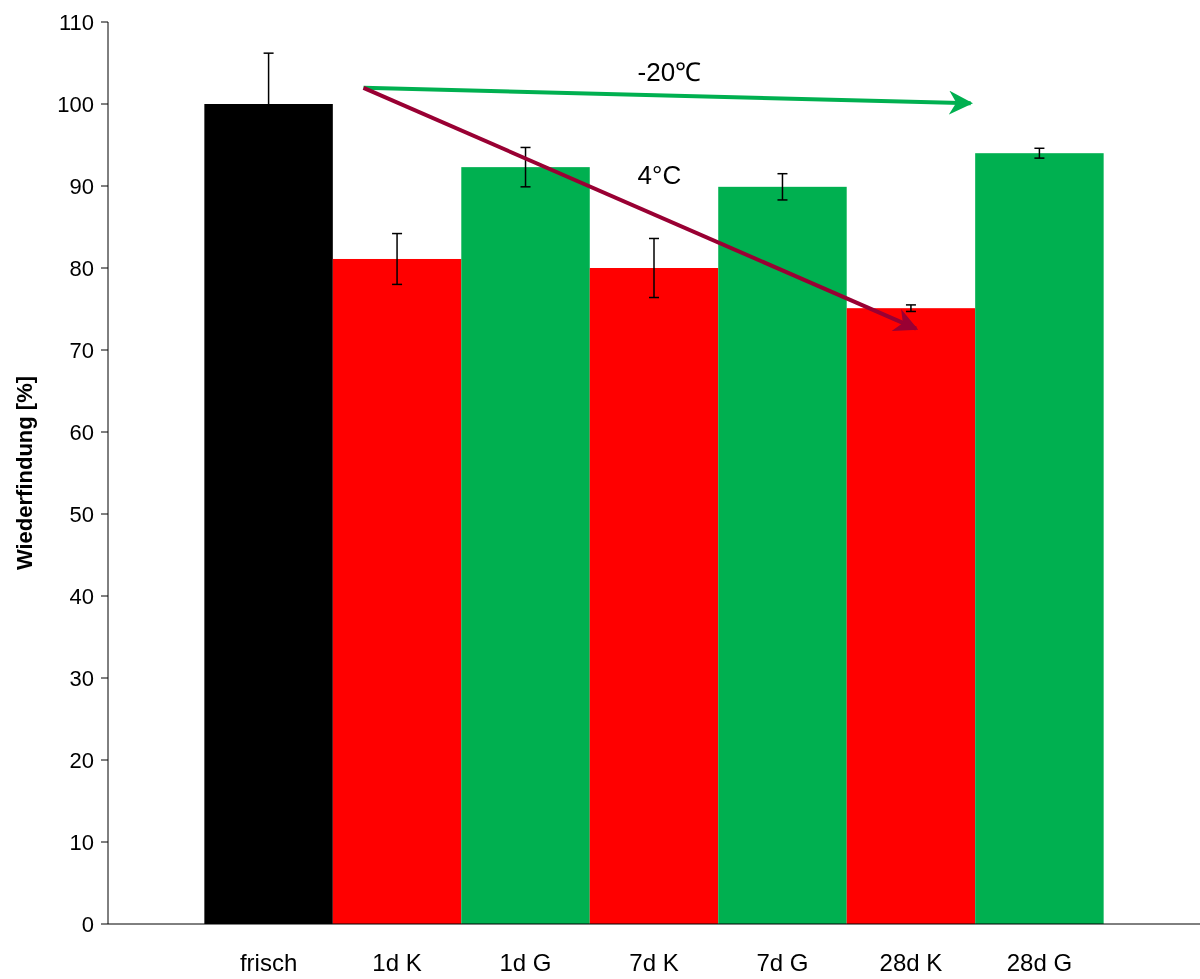 This screenshot has height=979, width=1200. I want to click on y-tick-label: 40, so click(81, 596).